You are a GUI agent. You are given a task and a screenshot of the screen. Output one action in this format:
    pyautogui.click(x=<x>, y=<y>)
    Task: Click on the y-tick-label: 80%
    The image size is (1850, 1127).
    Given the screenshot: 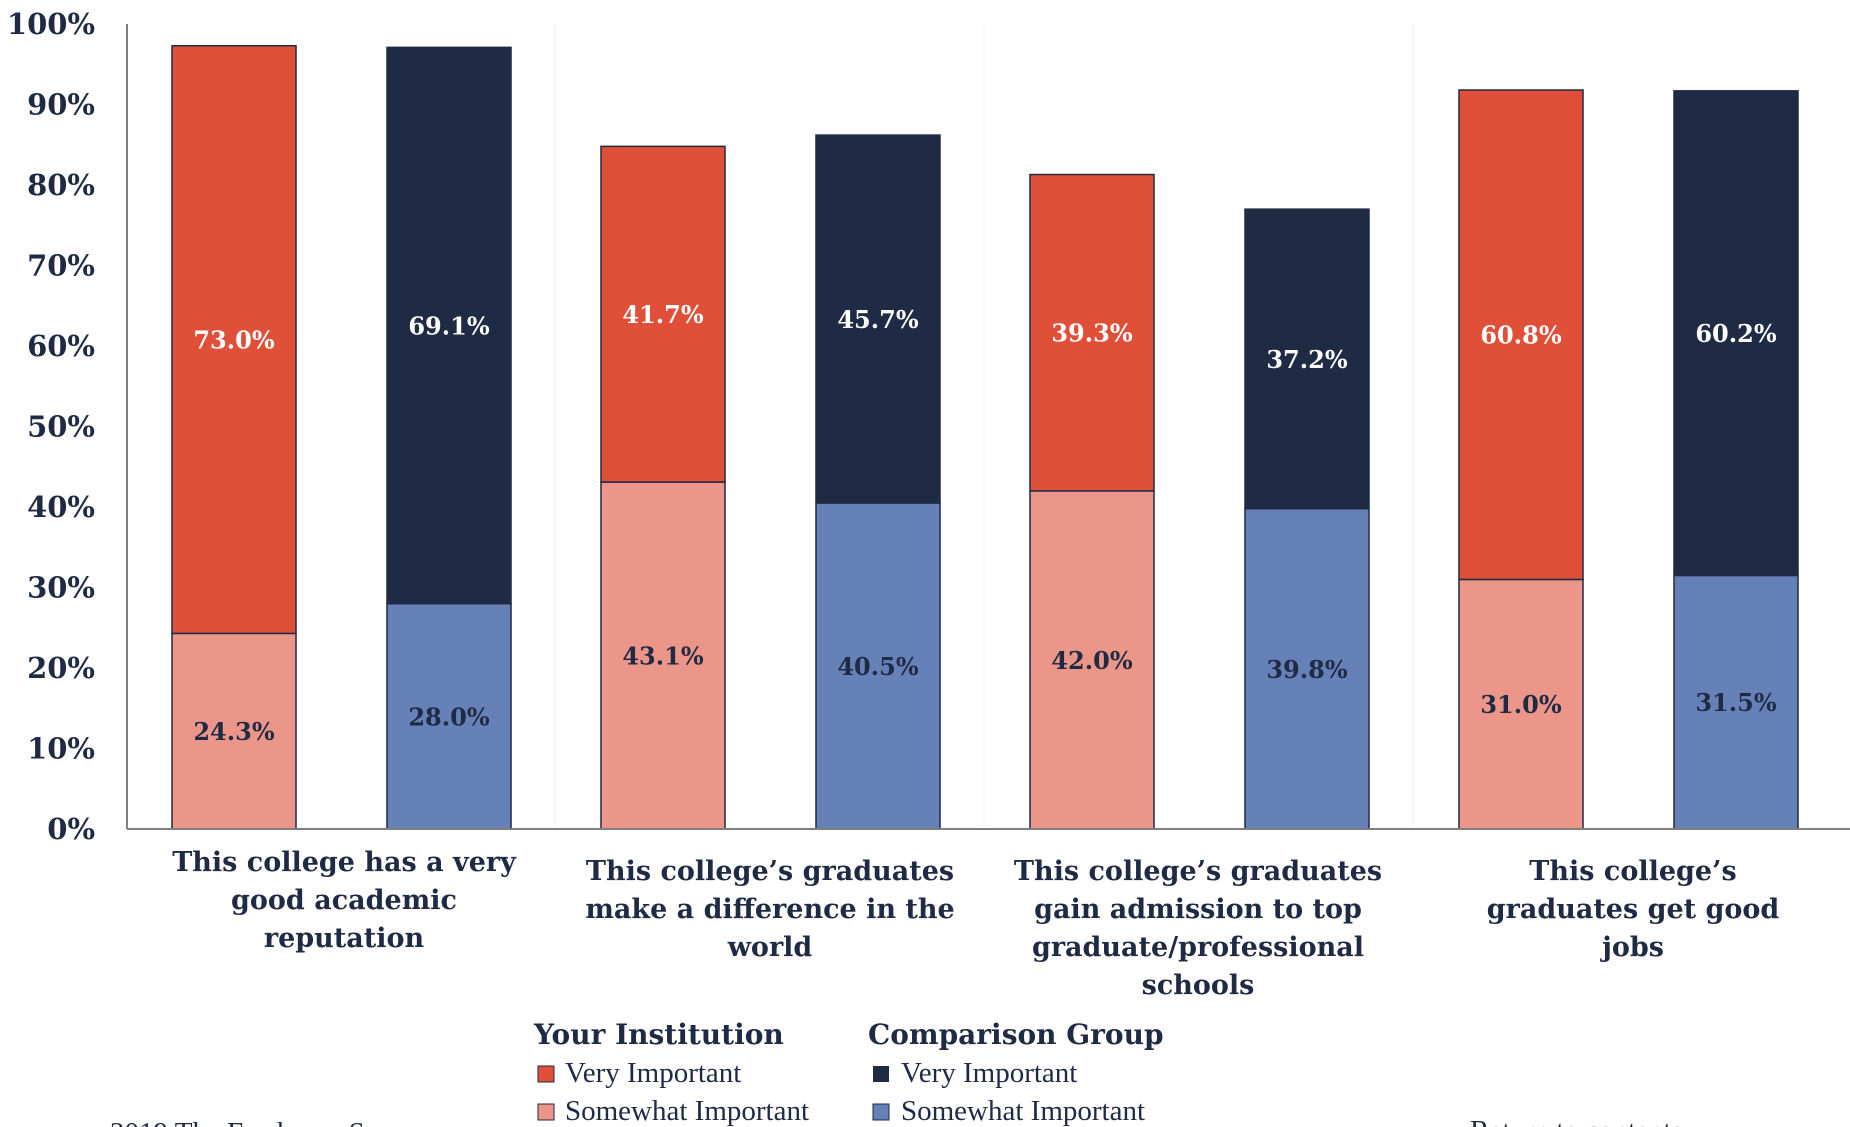 What is the action you would take?
    pyautogui.click(x=61, y=185)
    